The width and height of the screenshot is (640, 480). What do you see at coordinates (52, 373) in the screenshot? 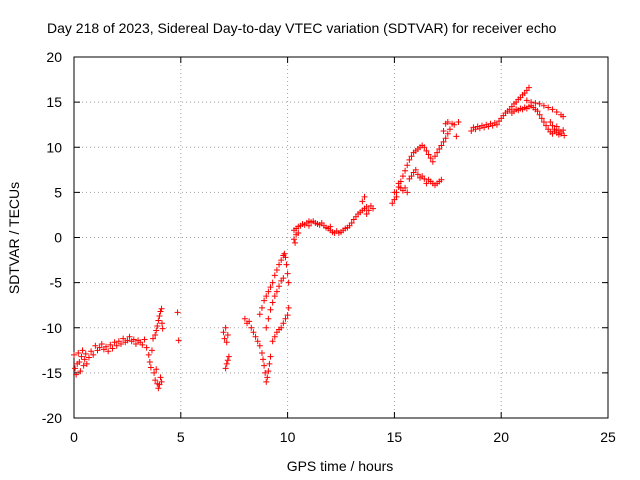
I see `y-tick-label: -15` at bounding box center [52, 373].